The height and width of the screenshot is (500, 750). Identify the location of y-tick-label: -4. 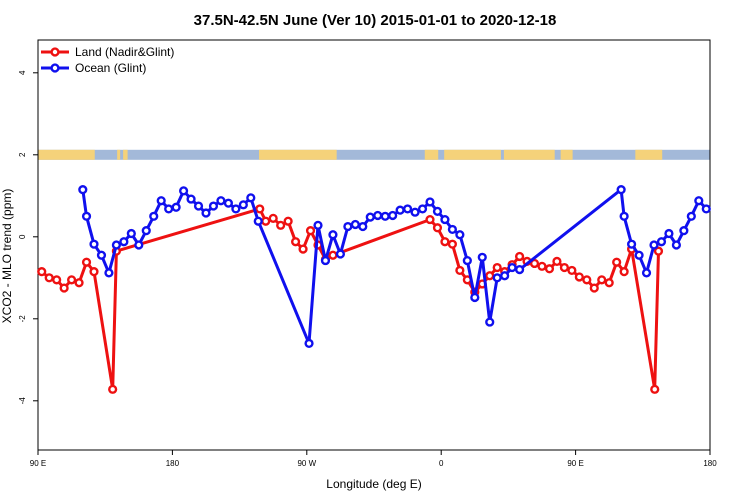
(22, 401).